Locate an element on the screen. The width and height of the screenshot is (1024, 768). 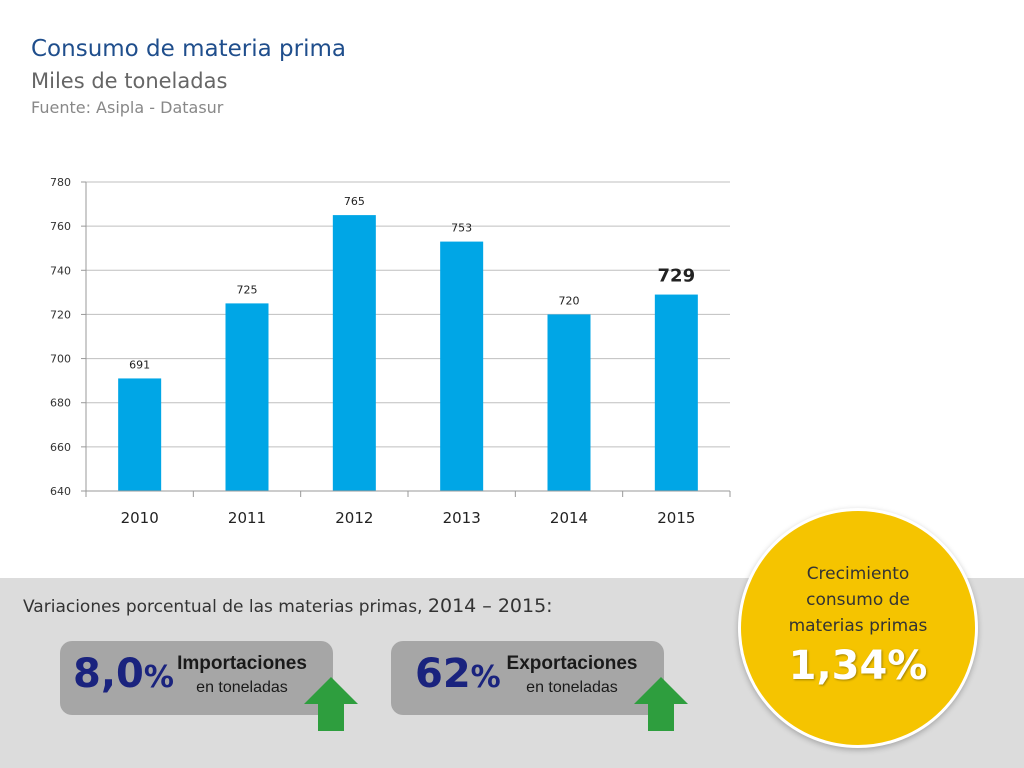
chart-subtitle: Miles de toneladas is located at coordinates (129, 81).